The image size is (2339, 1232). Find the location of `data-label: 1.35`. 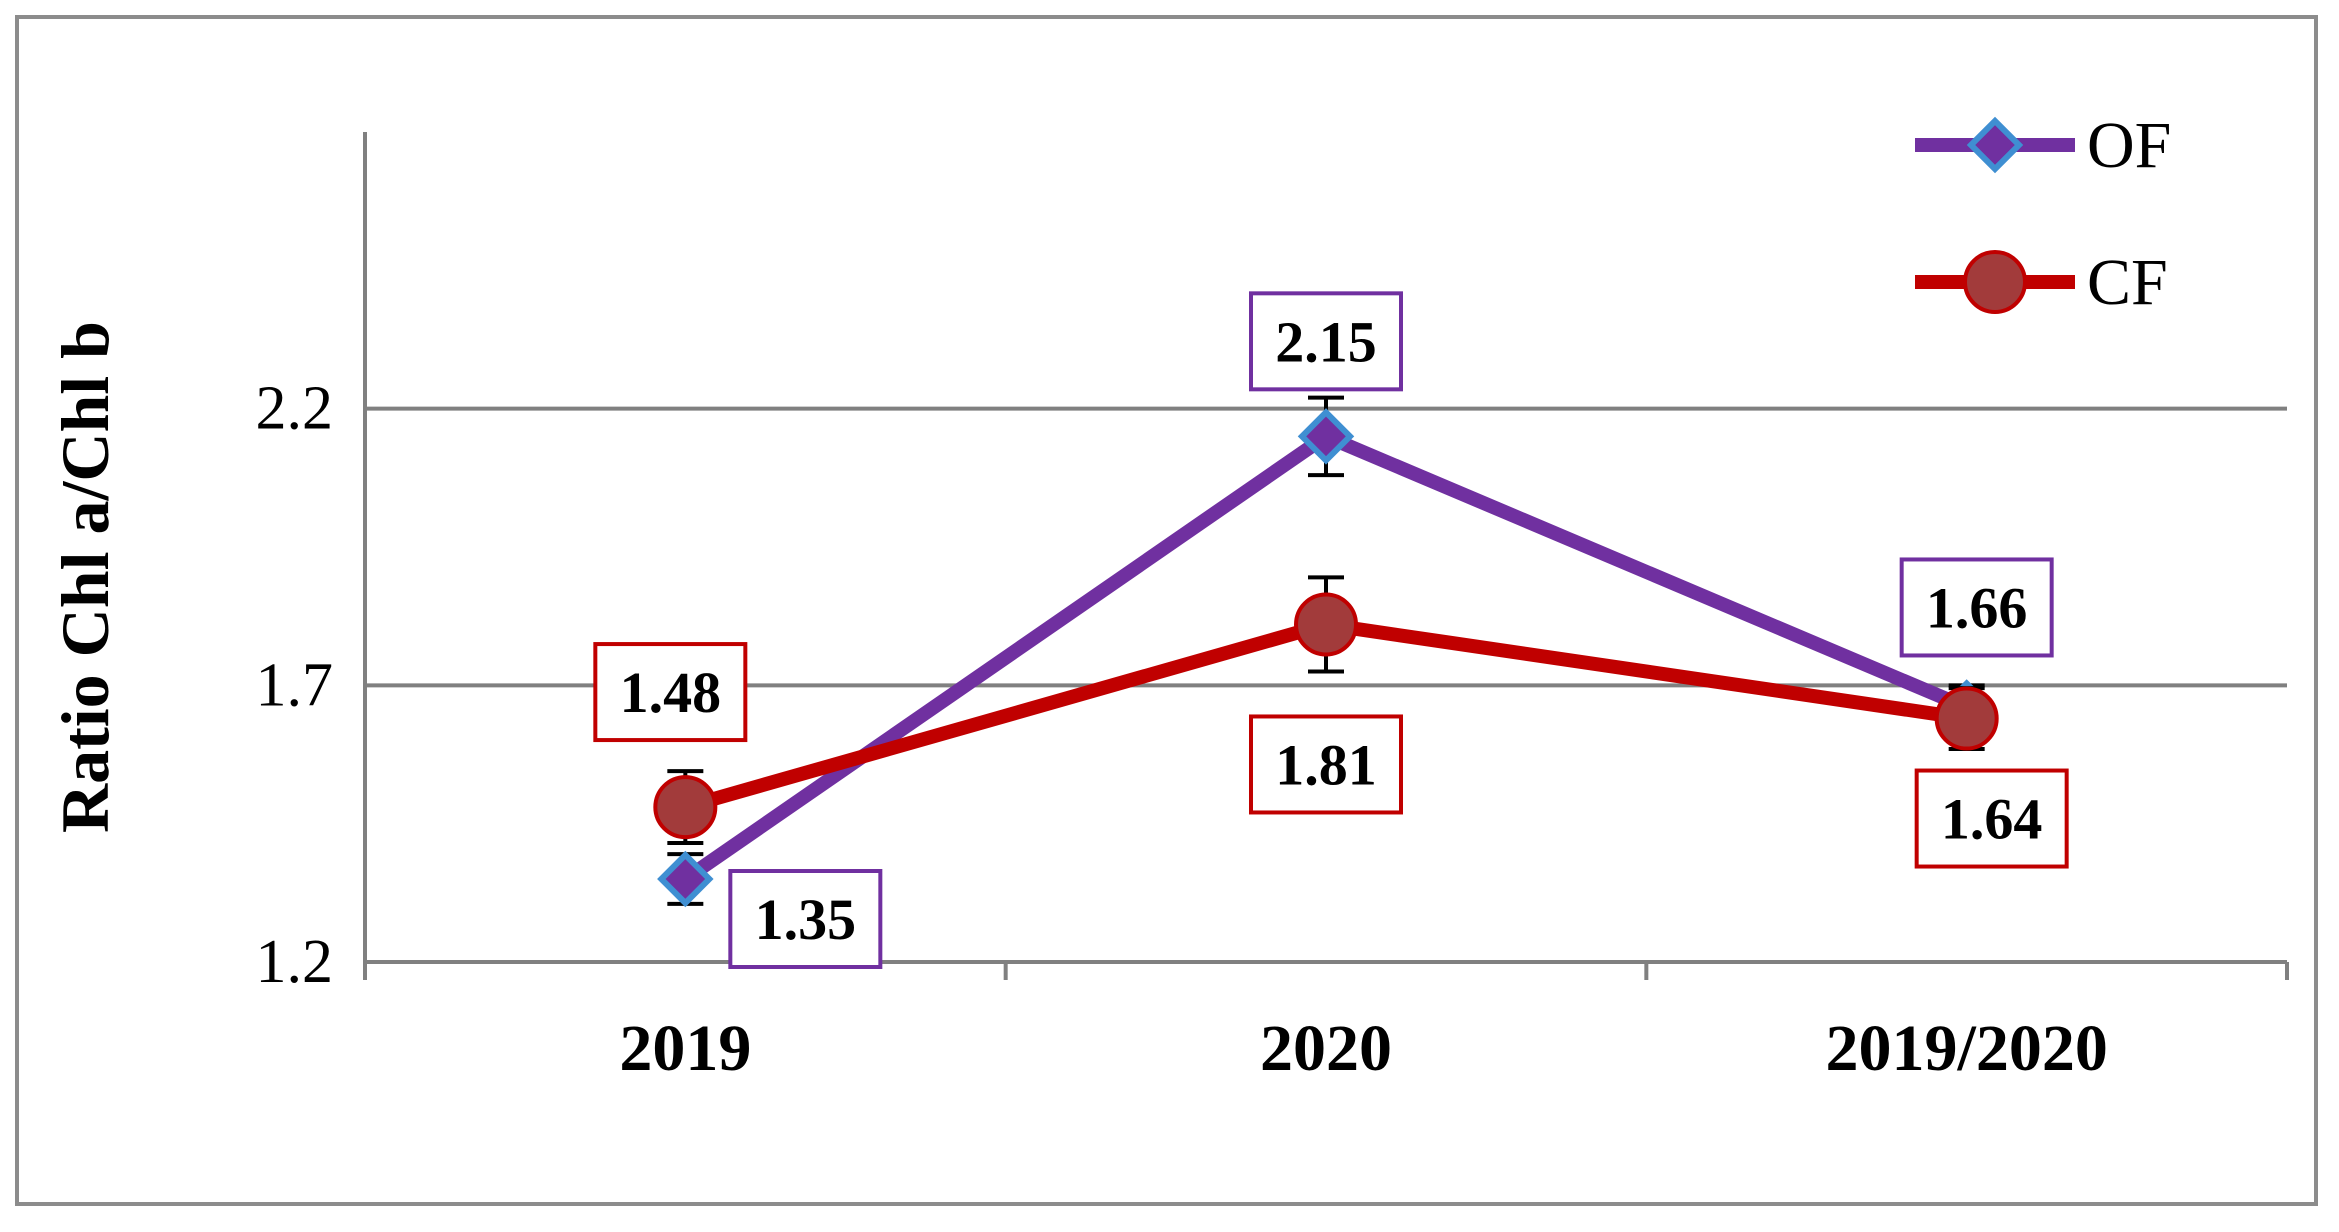

data-label: 1.35 is located at coordinates (805, 919).